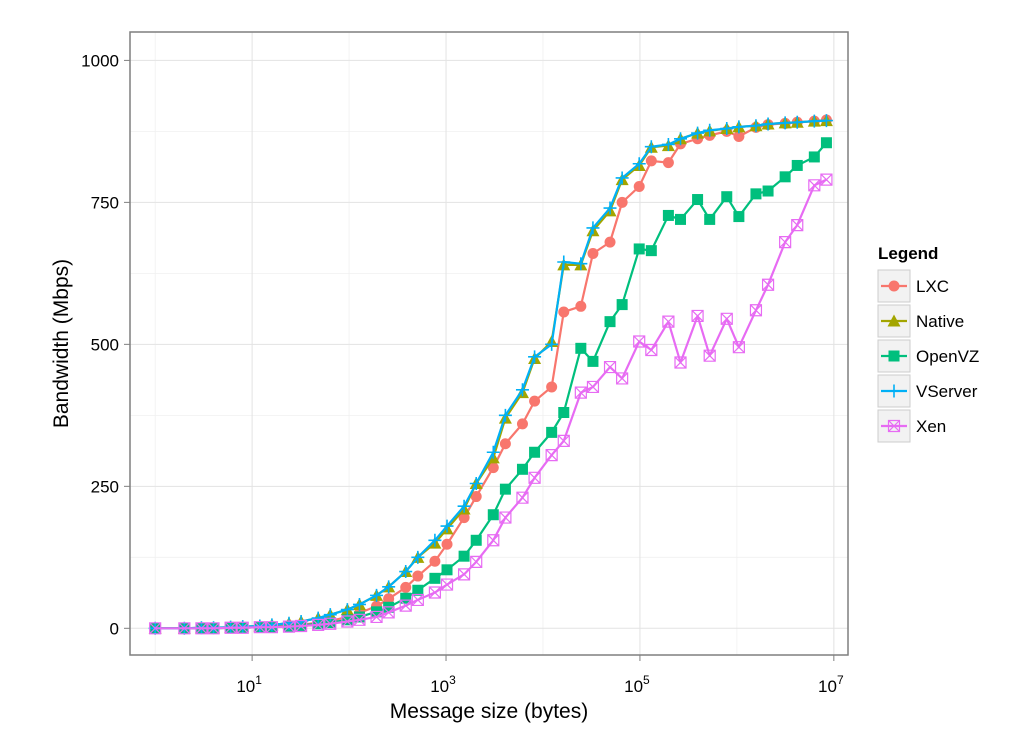 The width and height of the screenshot is (1021, 739). What do you see at coordinates (61, 343) in the screenshot?
I see `y-axis-title: Bandwidth (Mbps)` at bounding box center [61, 343].